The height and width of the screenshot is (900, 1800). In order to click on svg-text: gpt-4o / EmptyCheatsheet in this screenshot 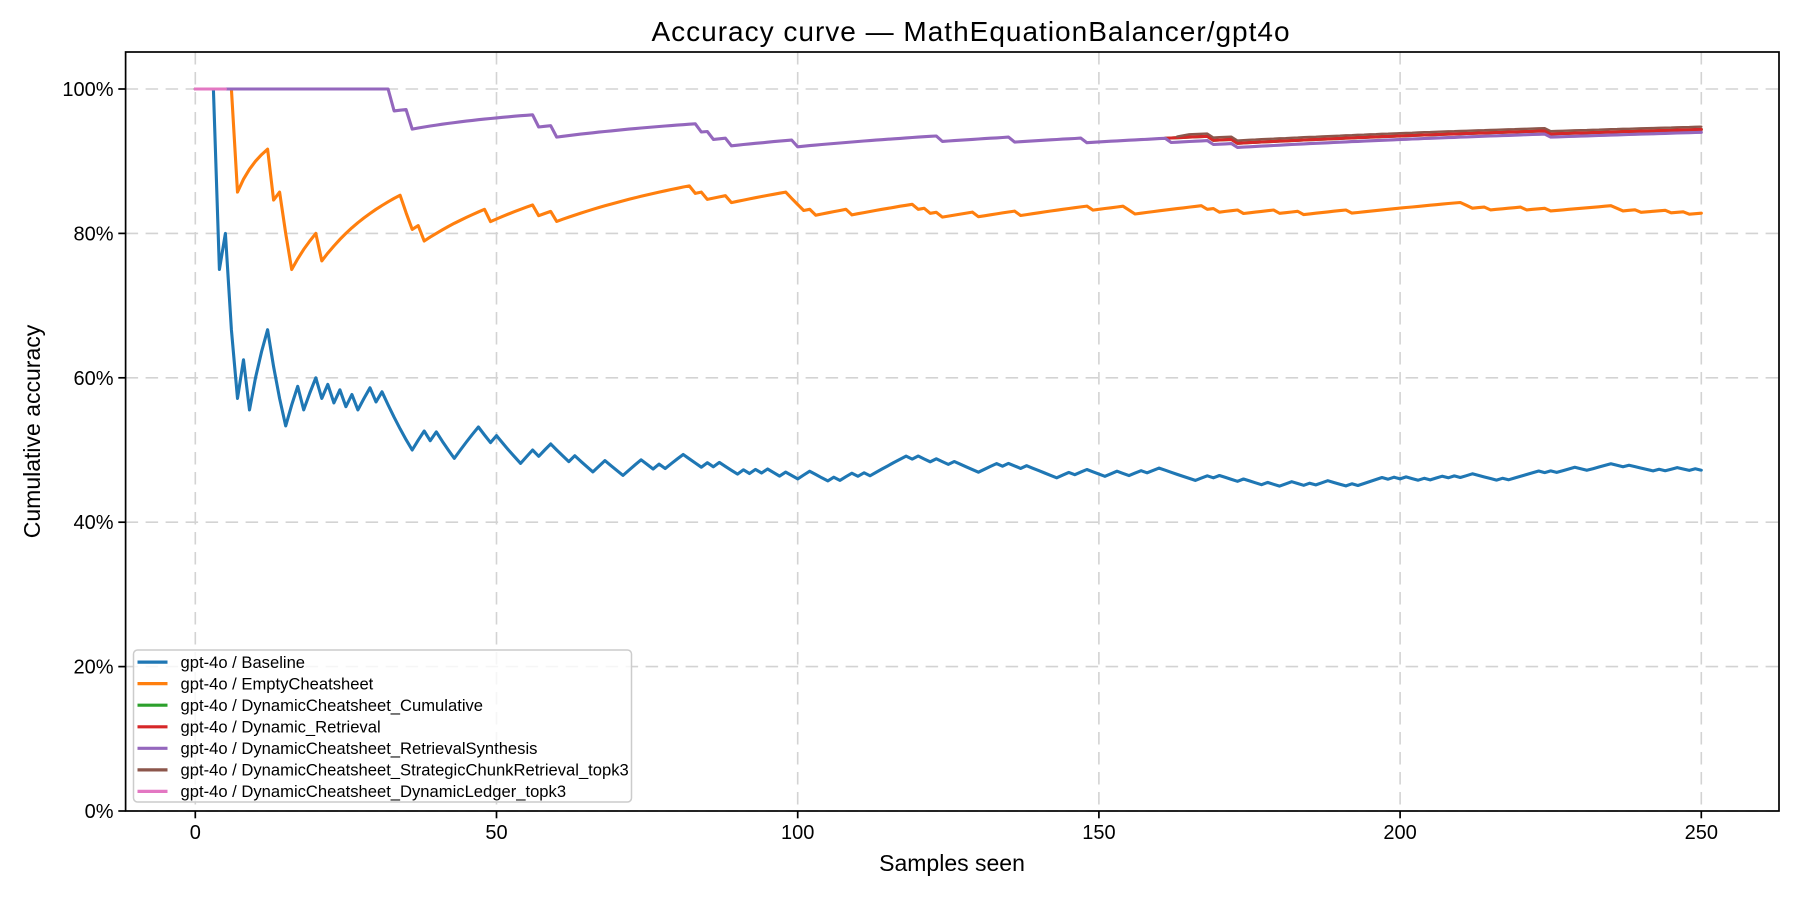, I will do `click(277, 683)`.